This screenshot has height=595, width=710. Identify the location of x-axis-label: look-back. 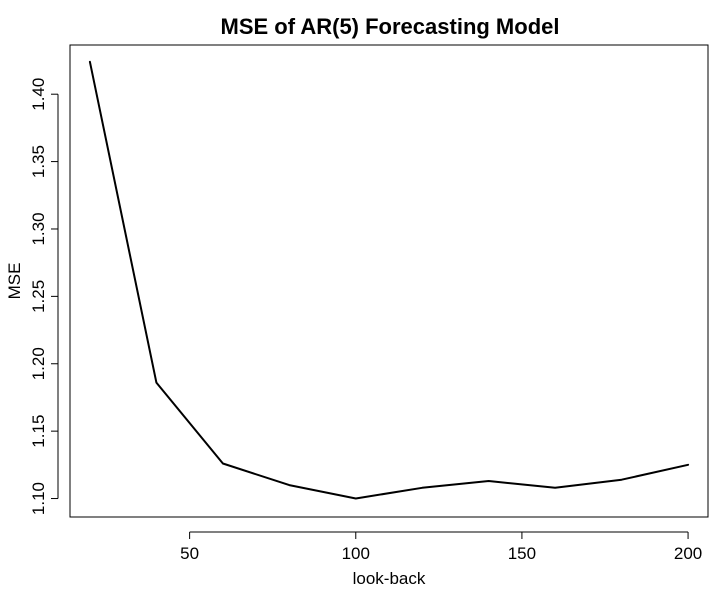
(389, 578).